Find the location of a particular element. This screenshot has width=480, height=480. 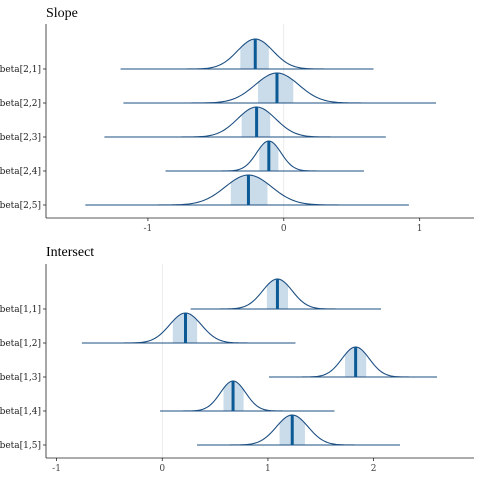

ridge-beta[1,5] is located at coordinates (299, 430).